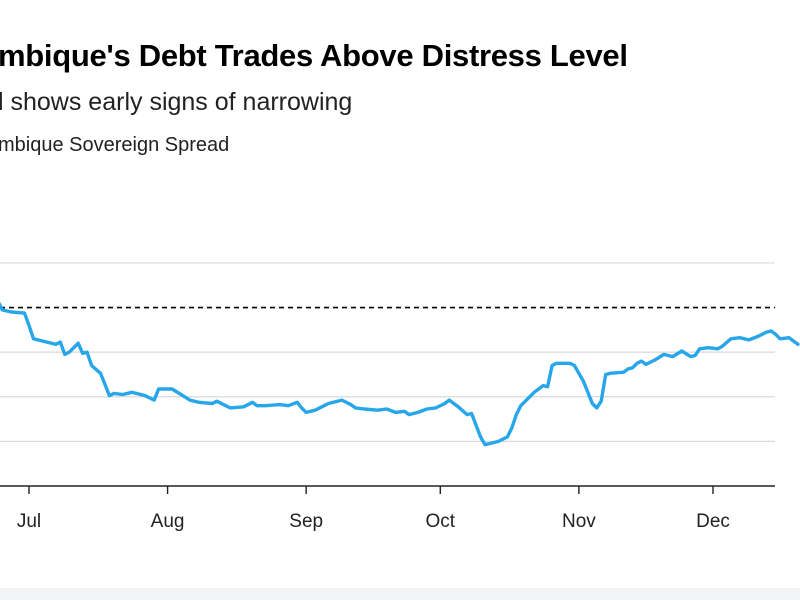 This screenshot has height=600, width=800. Describe the element at coordinates (29, 521) in the screenshot. I see `x-tick-label: Jul` at that location.